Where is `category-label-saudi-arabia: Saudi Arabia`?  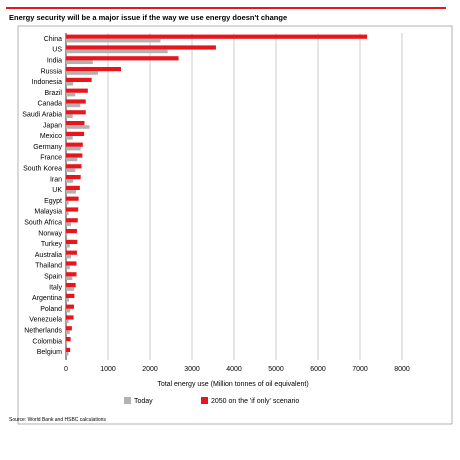 category-label-saudi-arabia: Saudi Arabia is located at coordinates (42, 115).